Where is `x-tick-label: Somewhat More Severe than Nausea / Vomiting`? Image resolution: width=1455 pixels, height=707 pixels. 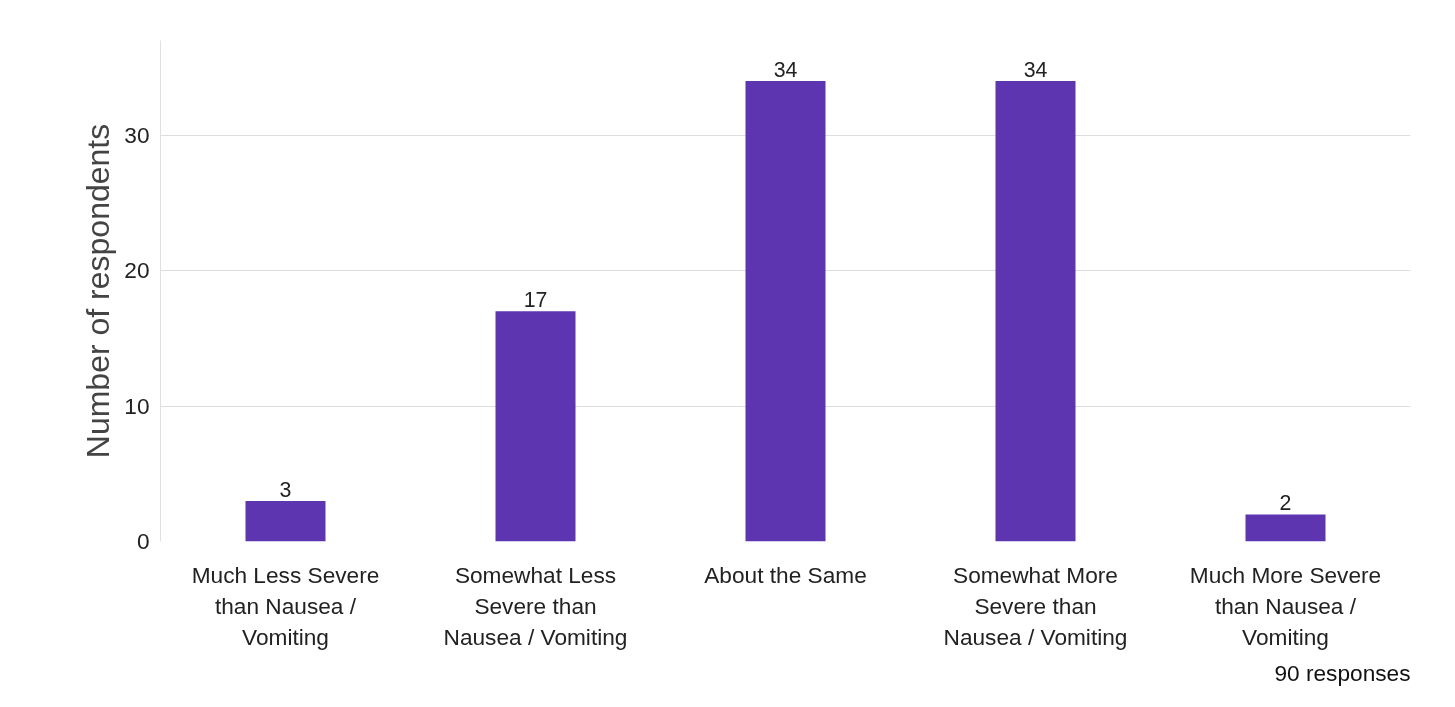
x-tick-label: Somewhat More Severe than Nausea / Vomiting is located at coordinates (1035, 605).